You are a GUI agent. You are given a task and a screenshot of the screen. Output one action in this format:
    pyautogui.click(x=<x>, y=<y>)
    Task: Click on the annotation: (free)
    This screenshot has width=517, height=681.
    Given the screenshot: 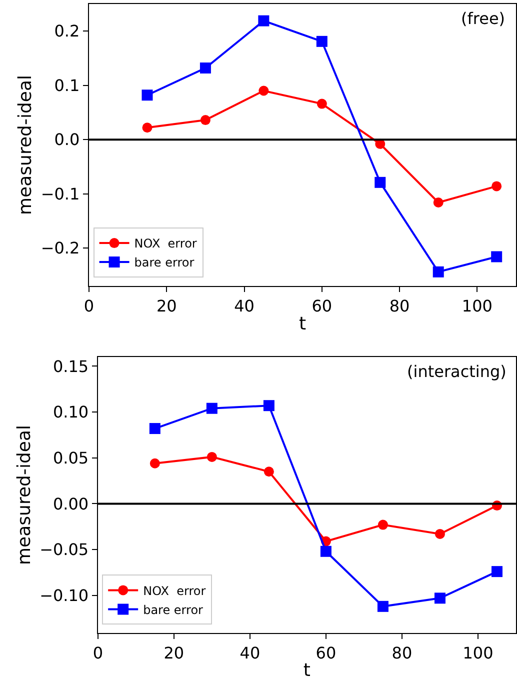 What is the action you would take?
    pyautogui.click(x=483, y=18)
    